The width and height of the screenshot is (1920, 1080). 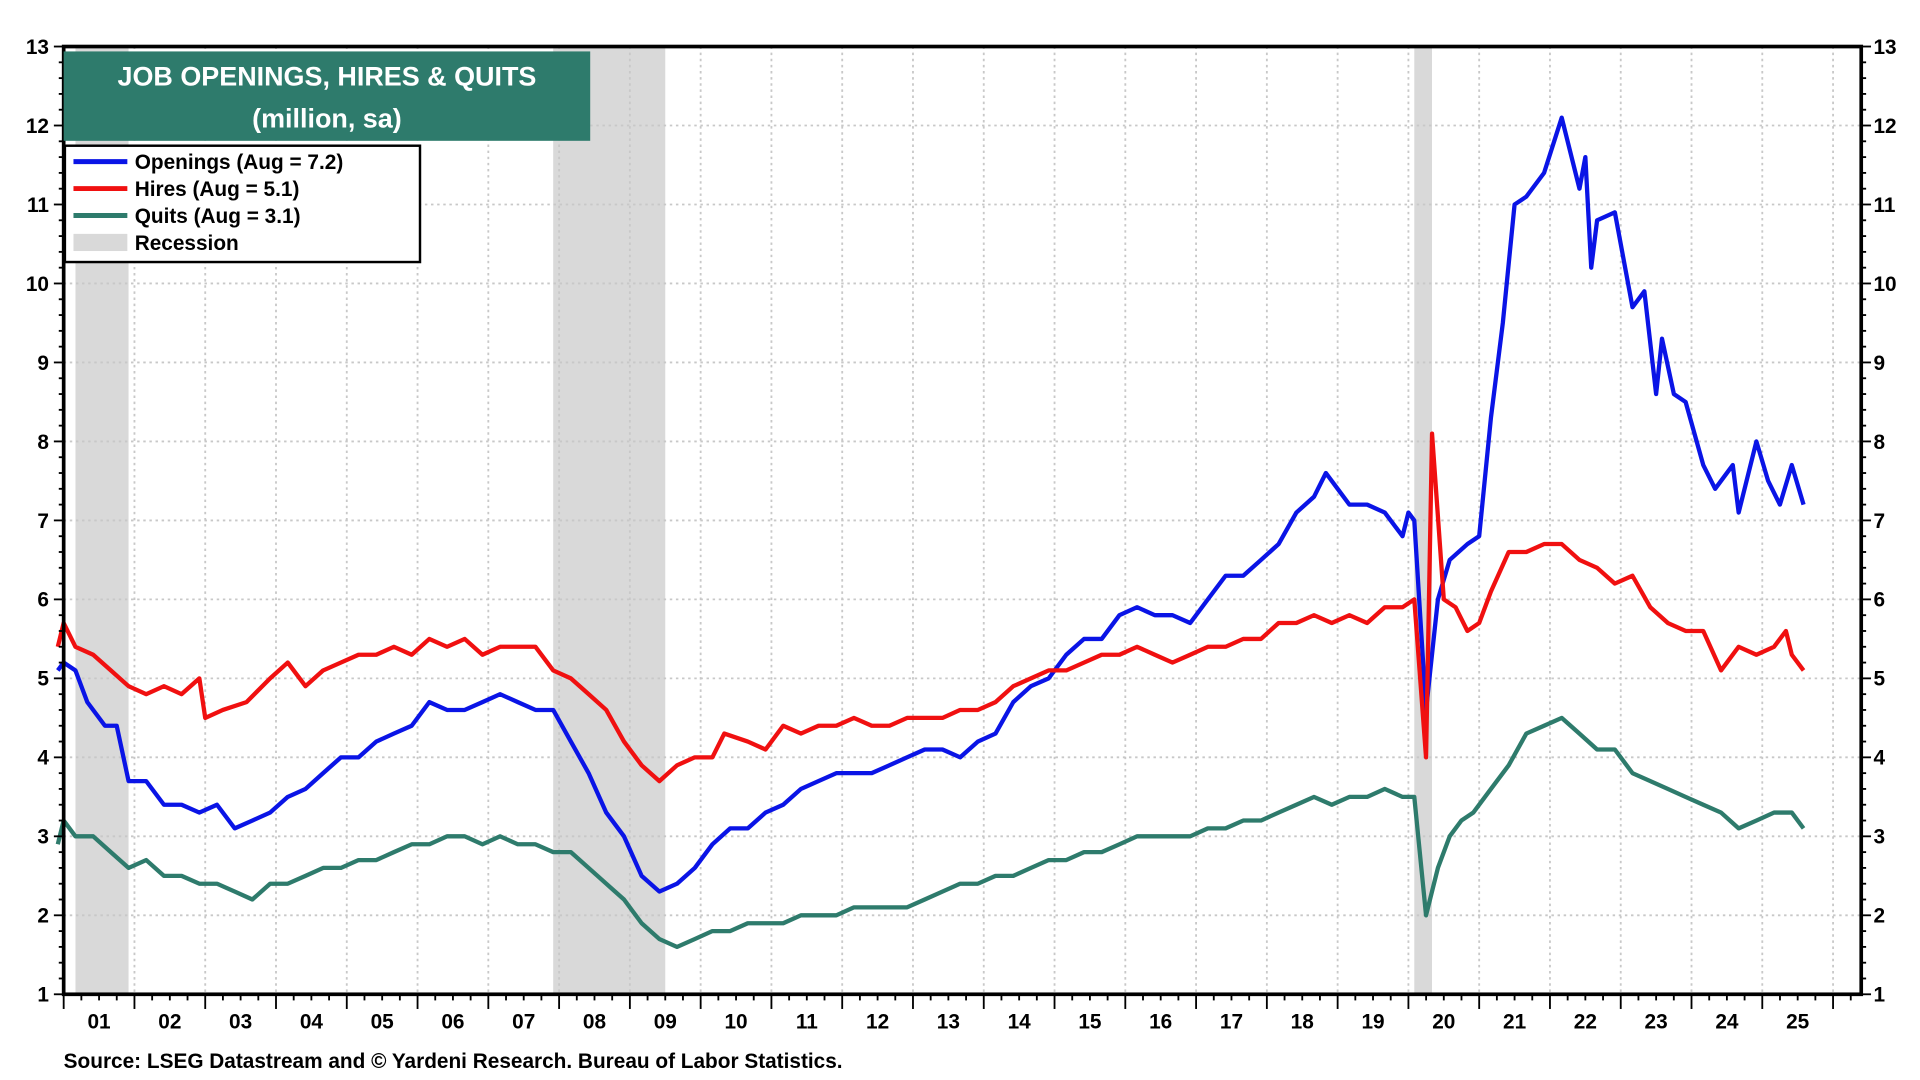 What do you see at coordinates (1231, 1022) in the screenshot?
I see `x-tick-label: 17` at bounding box center [1231, 1022].